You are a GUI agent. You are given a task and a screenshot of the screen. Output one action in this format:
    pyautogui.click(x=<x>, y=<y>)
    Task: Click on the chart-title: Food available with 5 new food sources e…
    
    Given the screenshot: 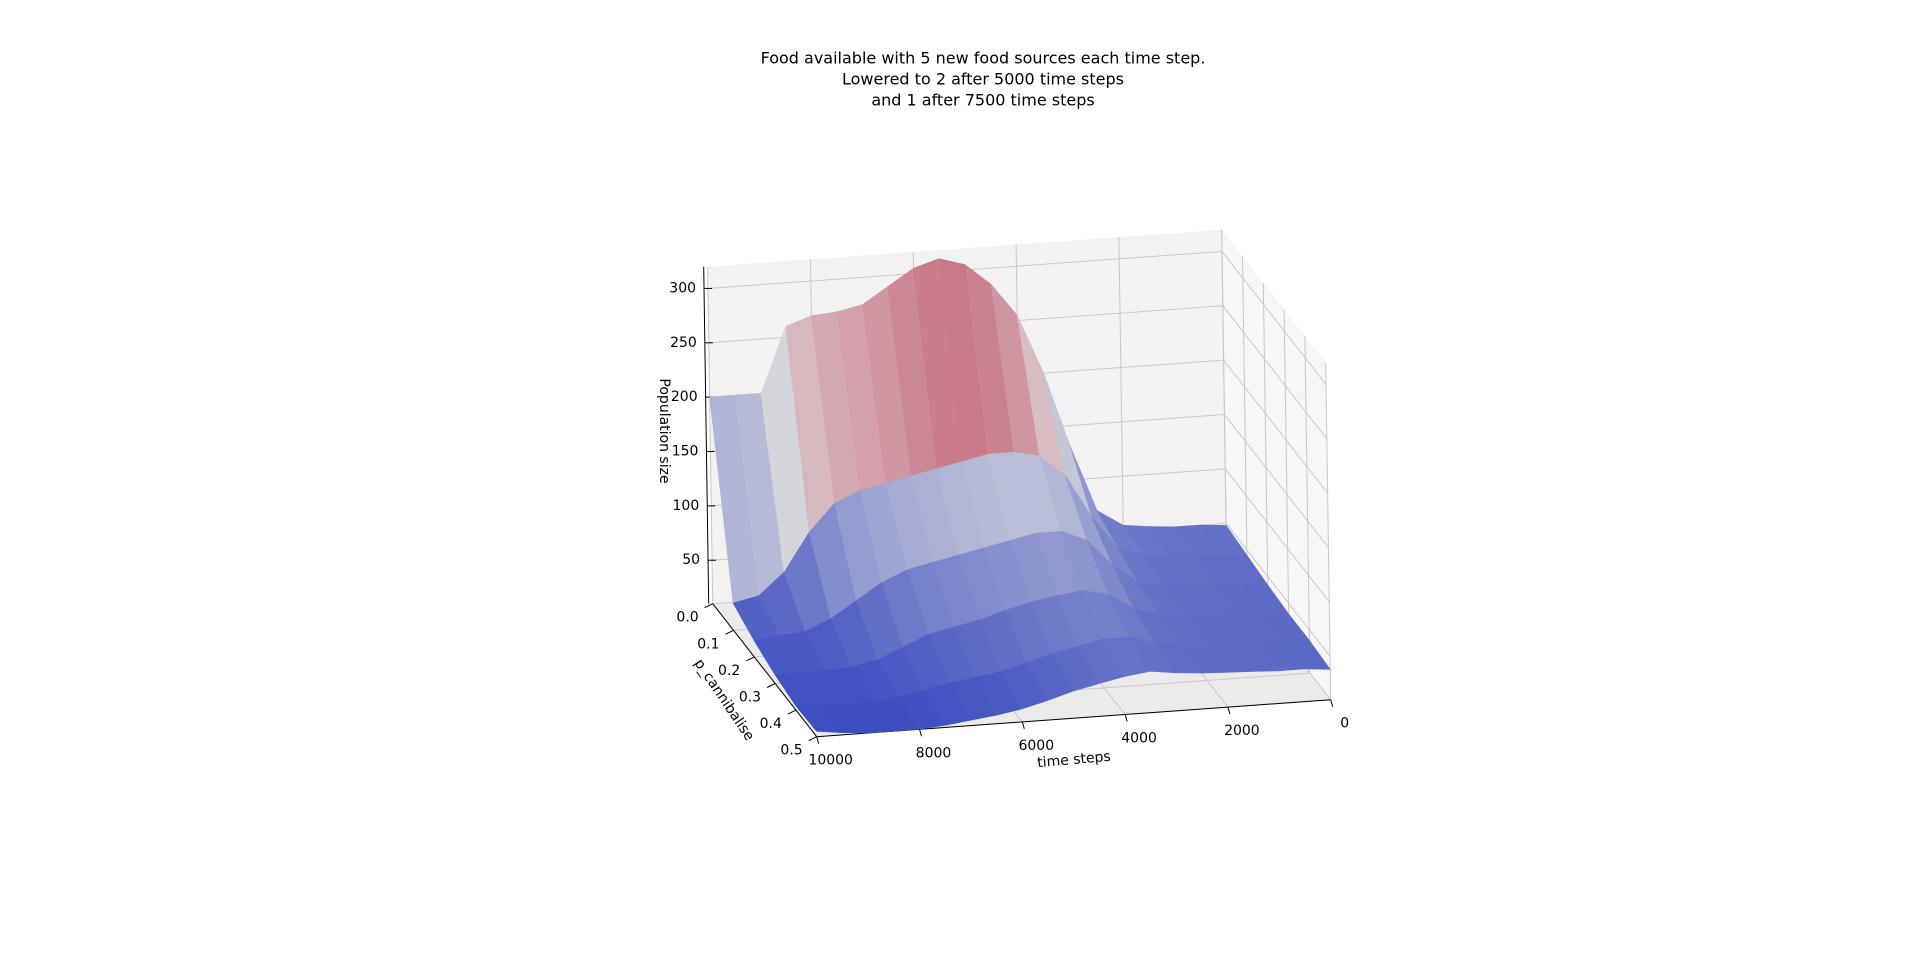 What is the action you would take?
    pyautogui.click(x=983, y=58)
    